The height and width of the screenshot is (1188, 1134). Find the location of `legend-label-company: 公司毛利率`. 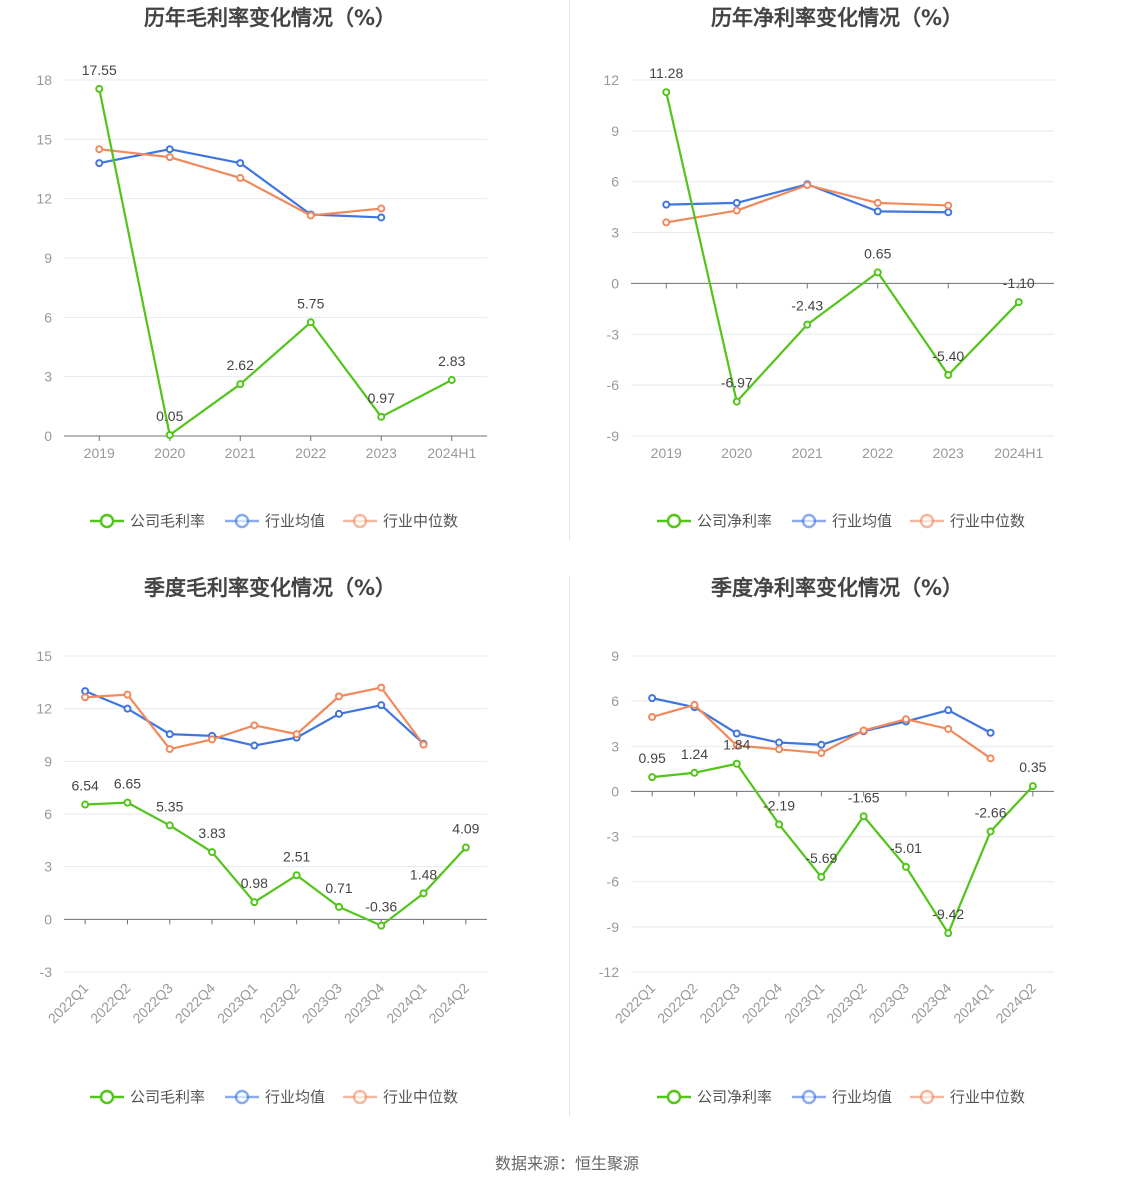

legend-label-company: 公司毛利率 is located at coordinates (167, 1097).